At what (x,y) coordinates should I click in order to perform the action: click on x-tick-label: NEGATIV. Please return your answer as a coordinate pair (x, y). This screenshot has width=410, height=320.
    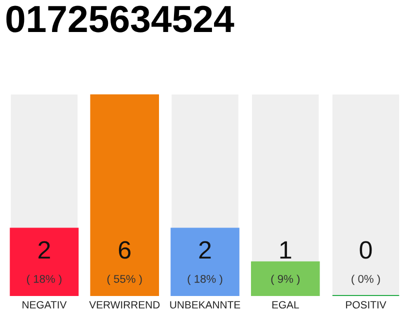
    Looking at the image, I should click on (44, 305).